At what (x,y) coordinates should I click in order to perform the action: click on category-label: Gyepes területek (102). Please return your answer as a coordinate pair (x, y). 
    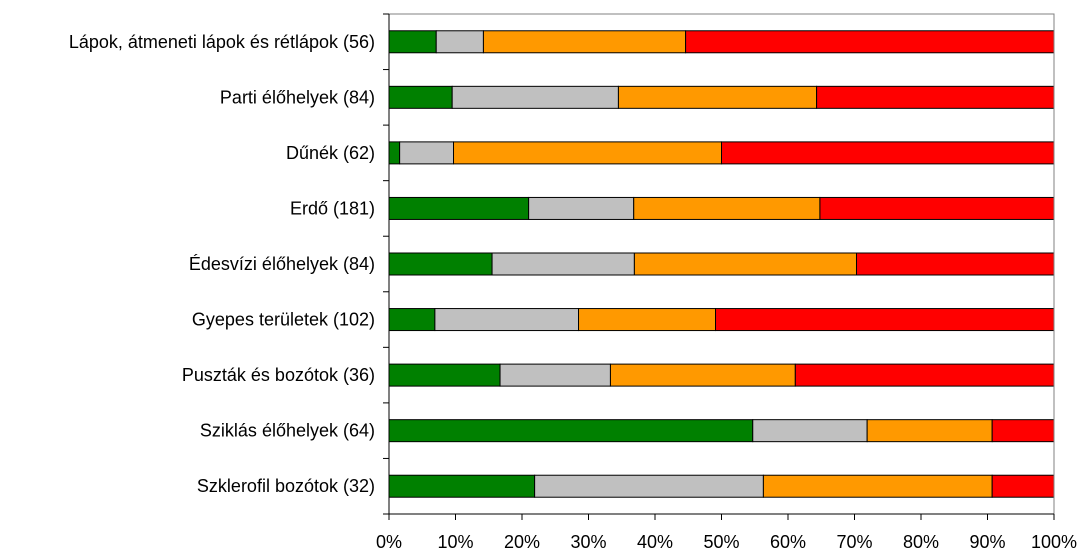
    Looking at the image, I should click on (283, 320).